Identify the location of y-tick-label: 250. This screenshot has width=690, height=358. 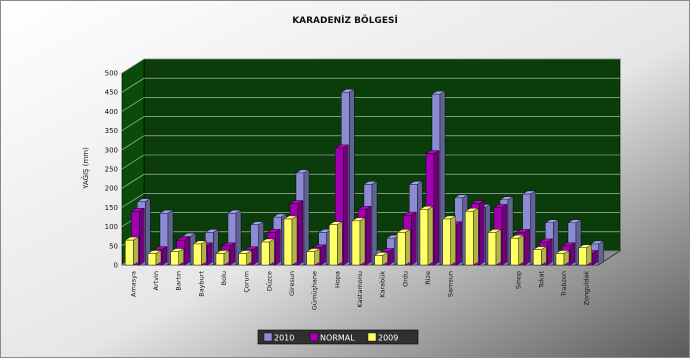
(111, 170).